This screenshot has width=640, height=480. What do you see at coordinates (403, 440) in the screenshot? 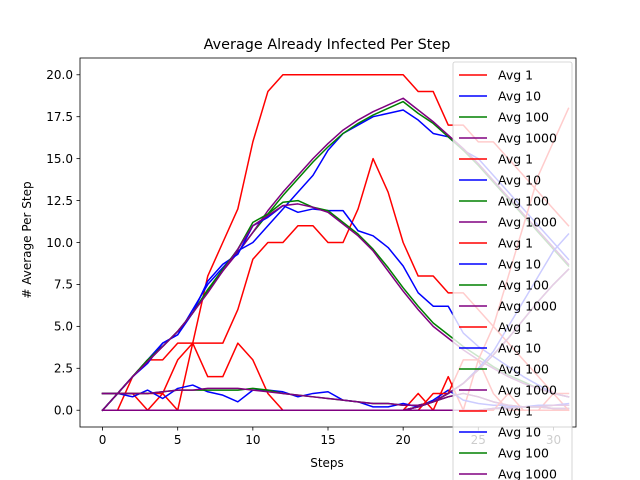
I see `x-tick-label: 20` at bounding box center [403, 440].